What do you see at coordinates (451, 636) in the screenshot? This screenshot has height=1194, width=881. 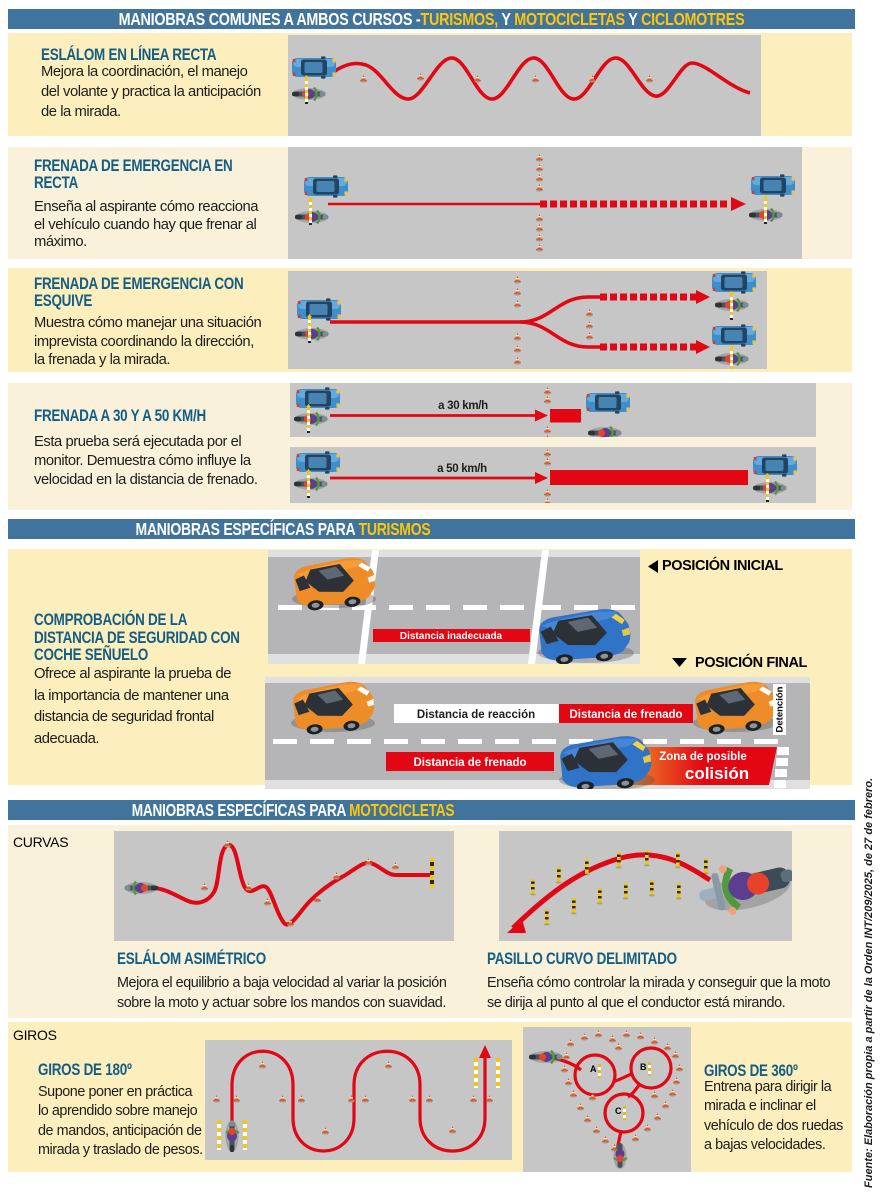 I see `svg-text: Distancia inadecuada` at bounding box center [451, 636].